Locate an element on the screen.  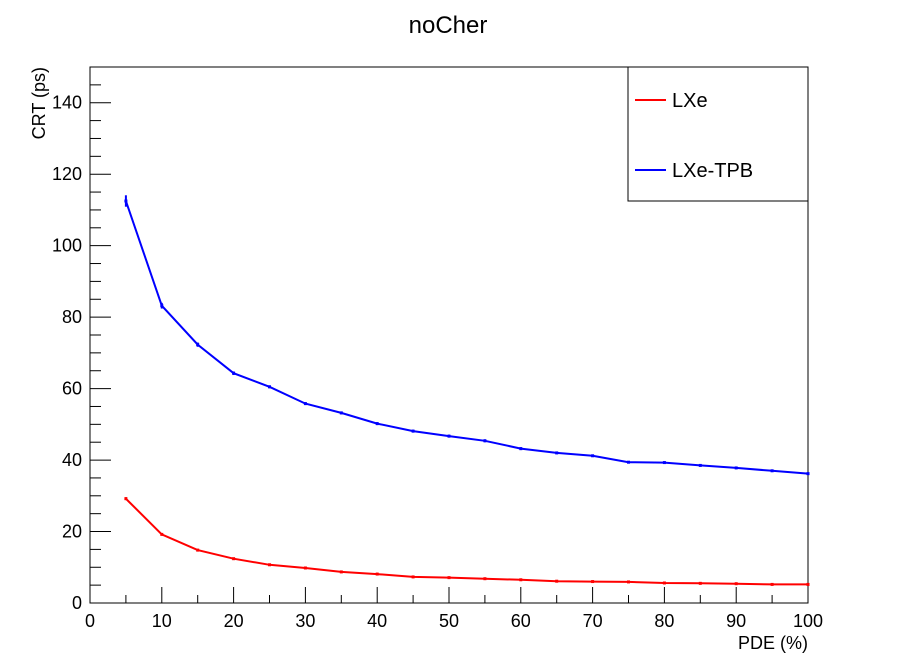
y-tick-label: 0 is located at coordinates (77, 603).